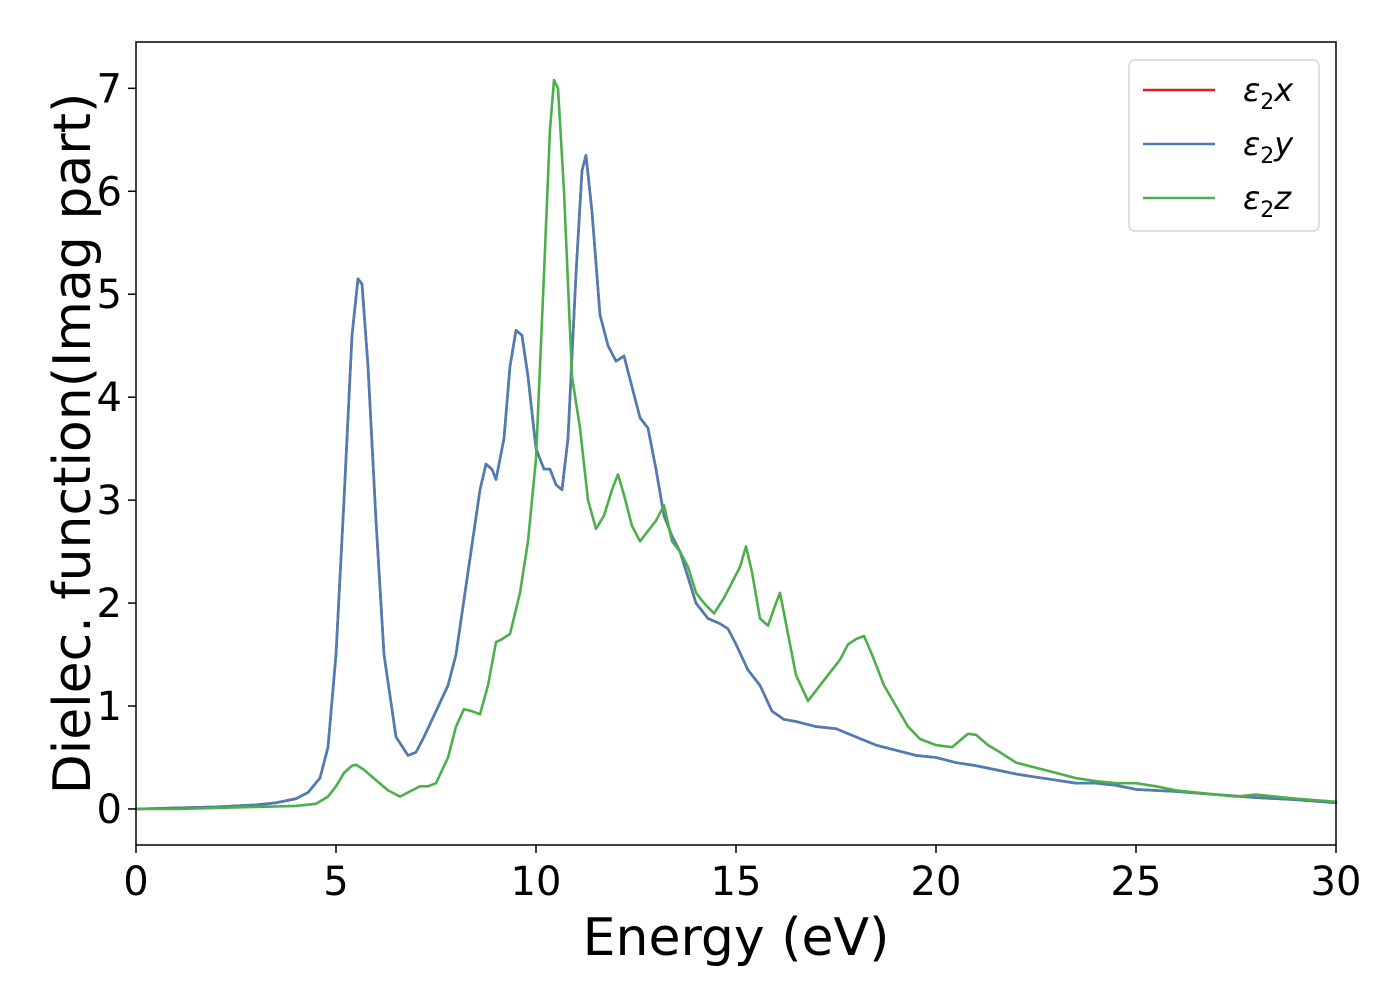 This screenshot has height=1000, width=1400. I want to click on y-tick-label: 5, so click(109, 295).